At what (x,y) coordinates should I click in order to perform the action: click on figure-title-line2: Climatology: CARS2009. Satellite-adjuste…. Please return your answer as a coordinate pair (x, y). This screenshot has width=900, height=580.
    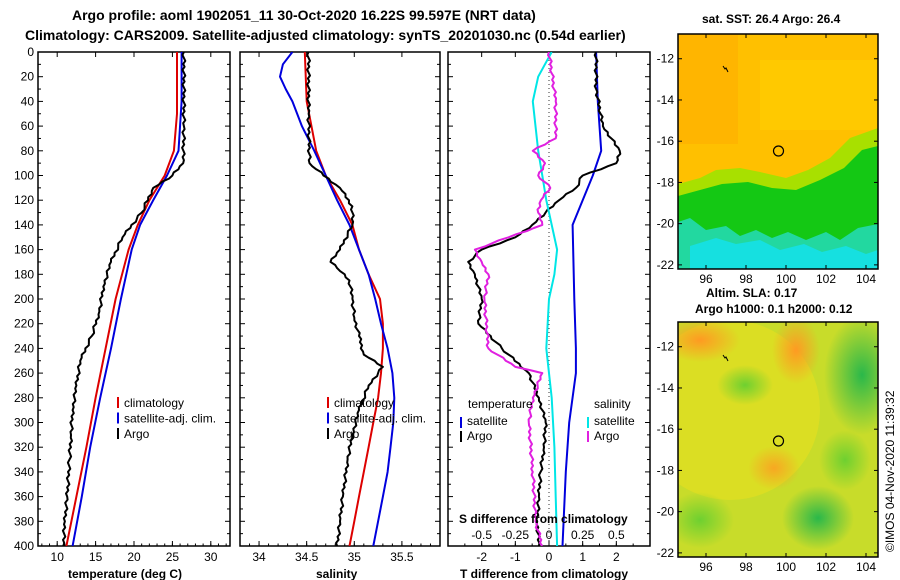
    Looking at the image, I should click on (325, 35).